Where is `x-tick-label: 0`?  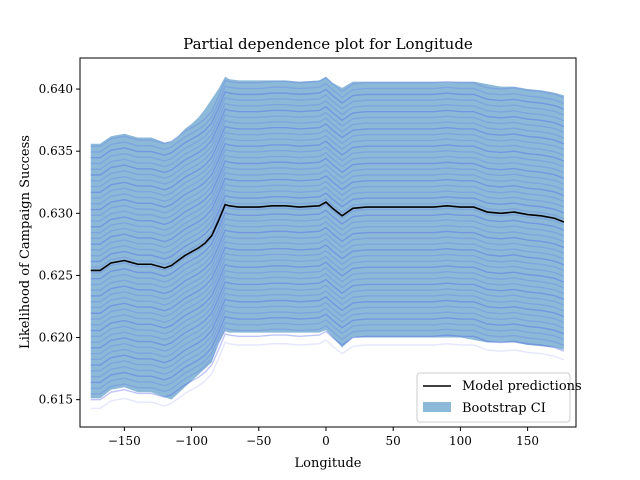
x-tick-label: 0 is located at coordinates (326, 441).